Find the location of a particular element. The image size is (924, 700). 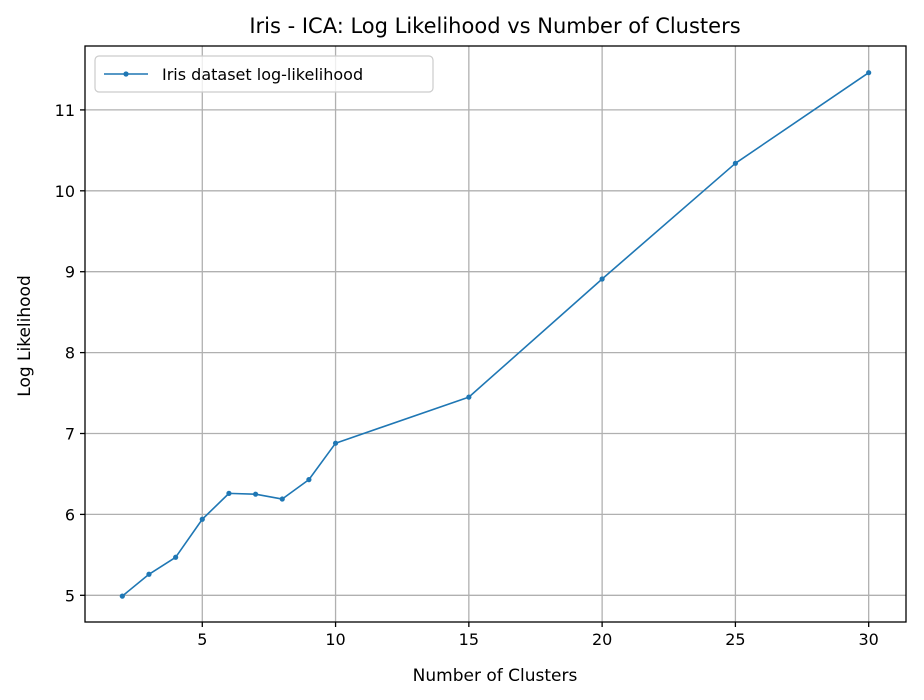

legend-marker-swatch is located at coordinates (126, 74).